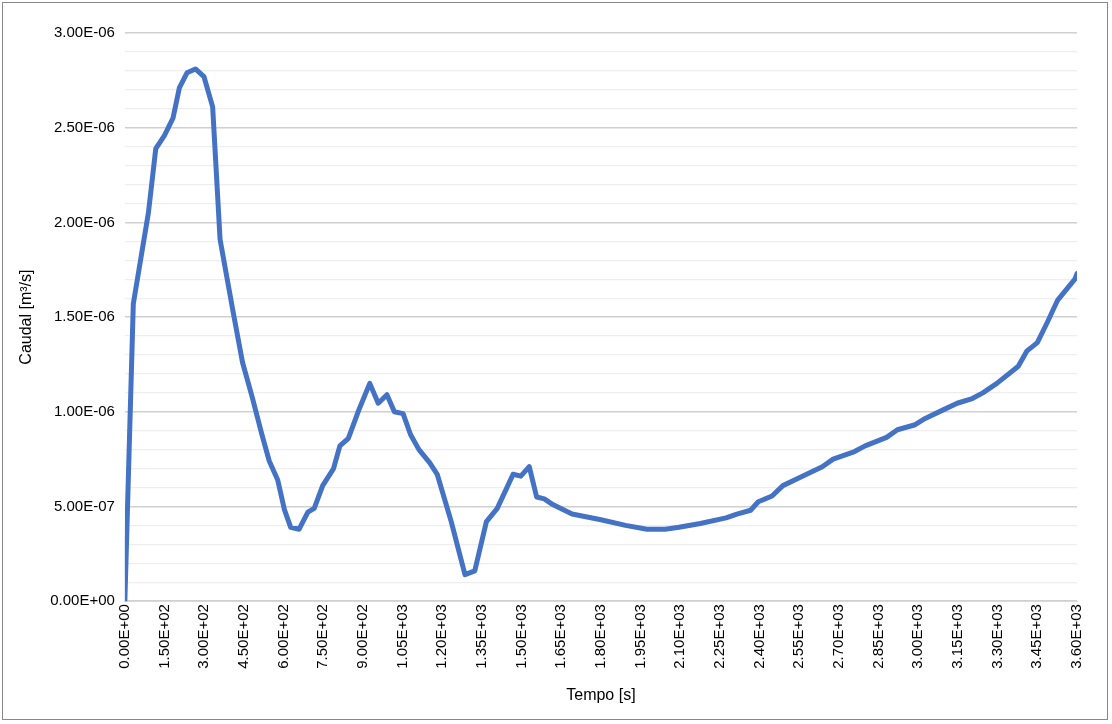  Describe the element at coordinates (84, 221) in the screenshot. I see `y-tick-label: 2.00E-06` at that location.